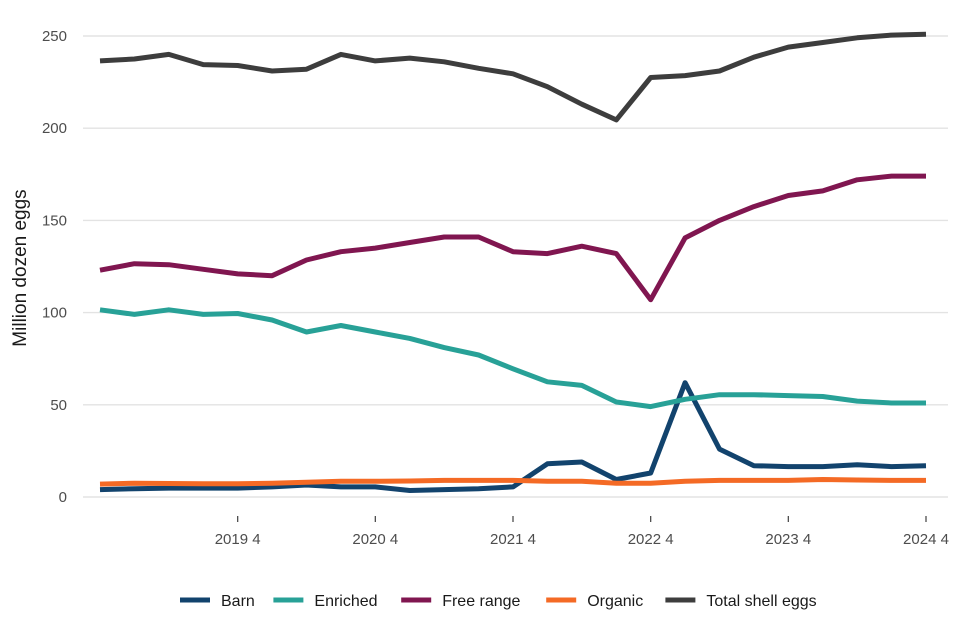 The height and width of the screenshot is (640, 960). Describe the element at coordinates (54, 128) in the screenshot. I see `y-tick-label: 200` at that location.